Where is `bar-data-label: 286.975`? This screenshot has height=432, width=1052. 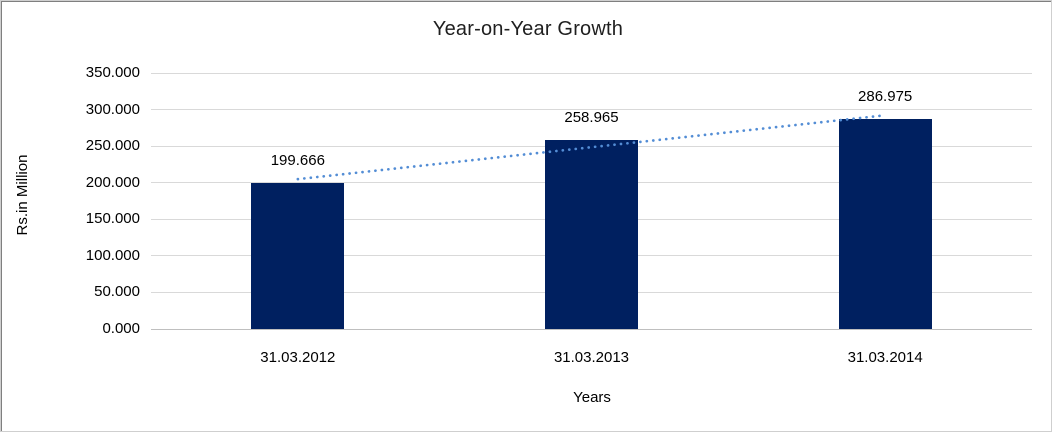 bar-data-label: 286.975 is located at coordinates (885, 97).